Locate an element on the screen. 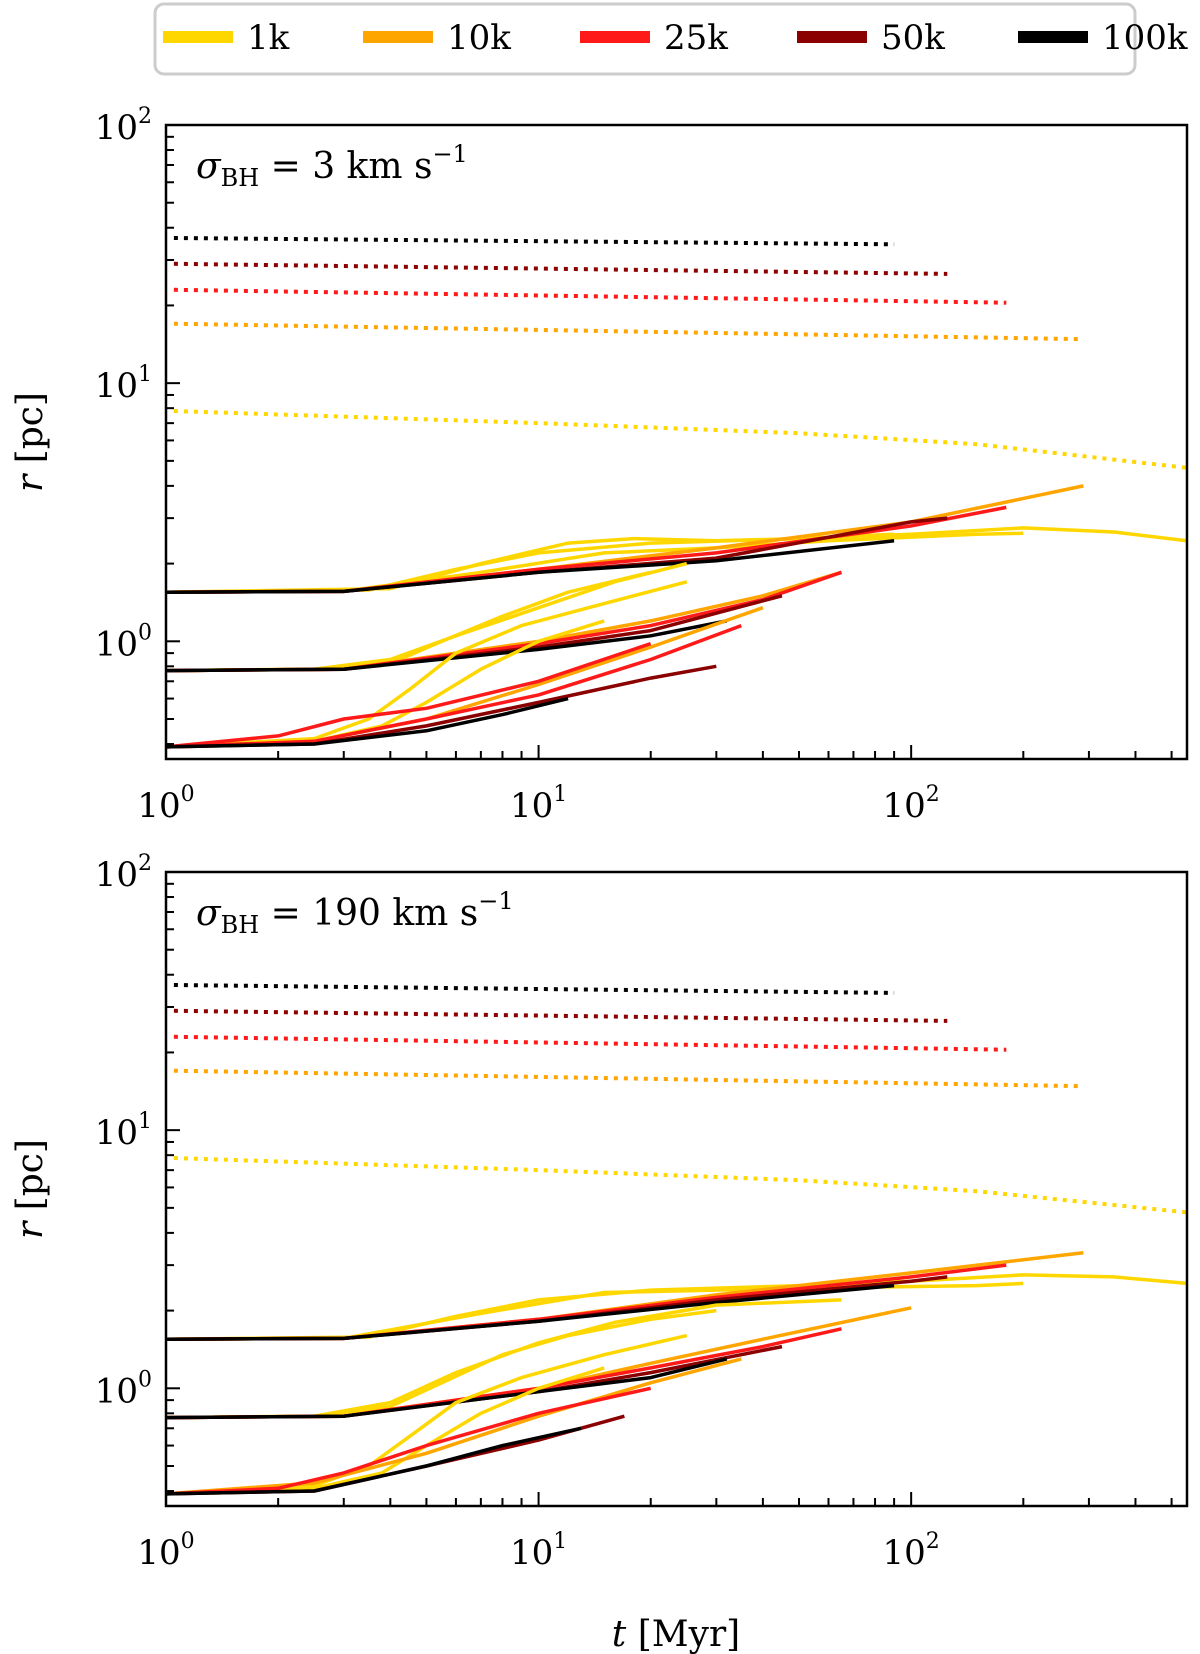 The image size is (1200, 1654). x-axis-label: t [Myr] is located at coordinates (676, 1634).